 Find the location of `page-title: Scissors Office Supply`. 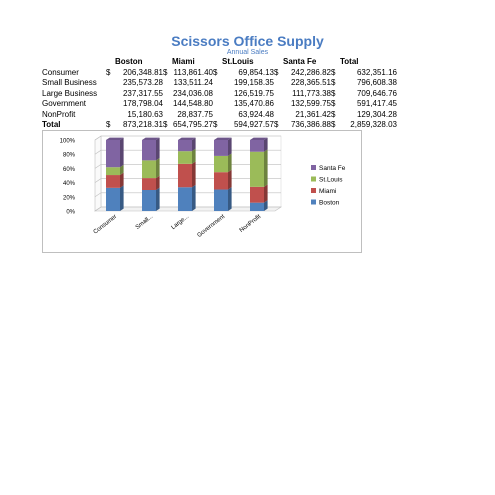

page-title: Scissors Office Supply is located at coordinates (247, 41).